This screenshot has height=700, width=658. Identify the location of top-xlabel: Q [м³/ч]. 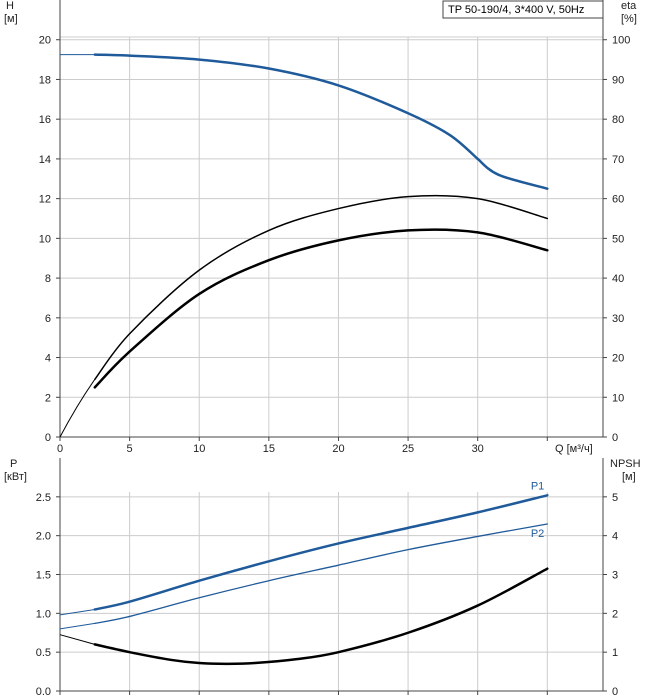
(574, 449).